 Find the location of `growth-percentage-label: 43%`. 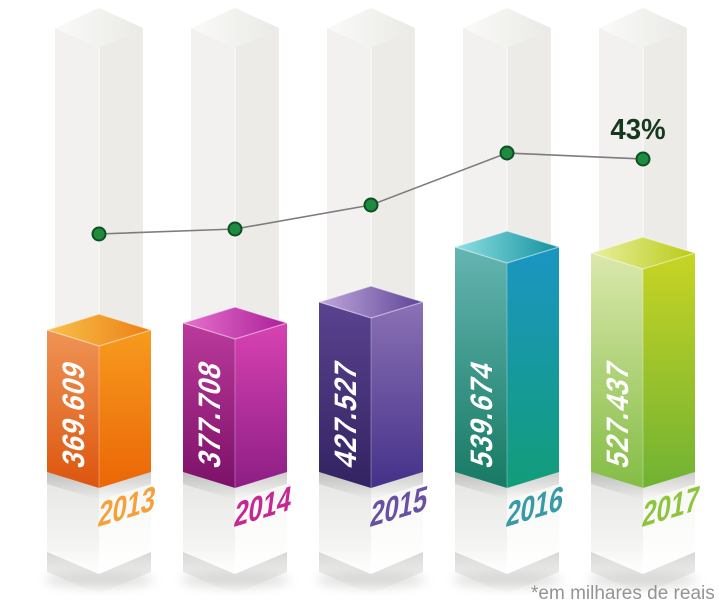

growth-percentage-label: 43% is located at coordinates (638, 130).